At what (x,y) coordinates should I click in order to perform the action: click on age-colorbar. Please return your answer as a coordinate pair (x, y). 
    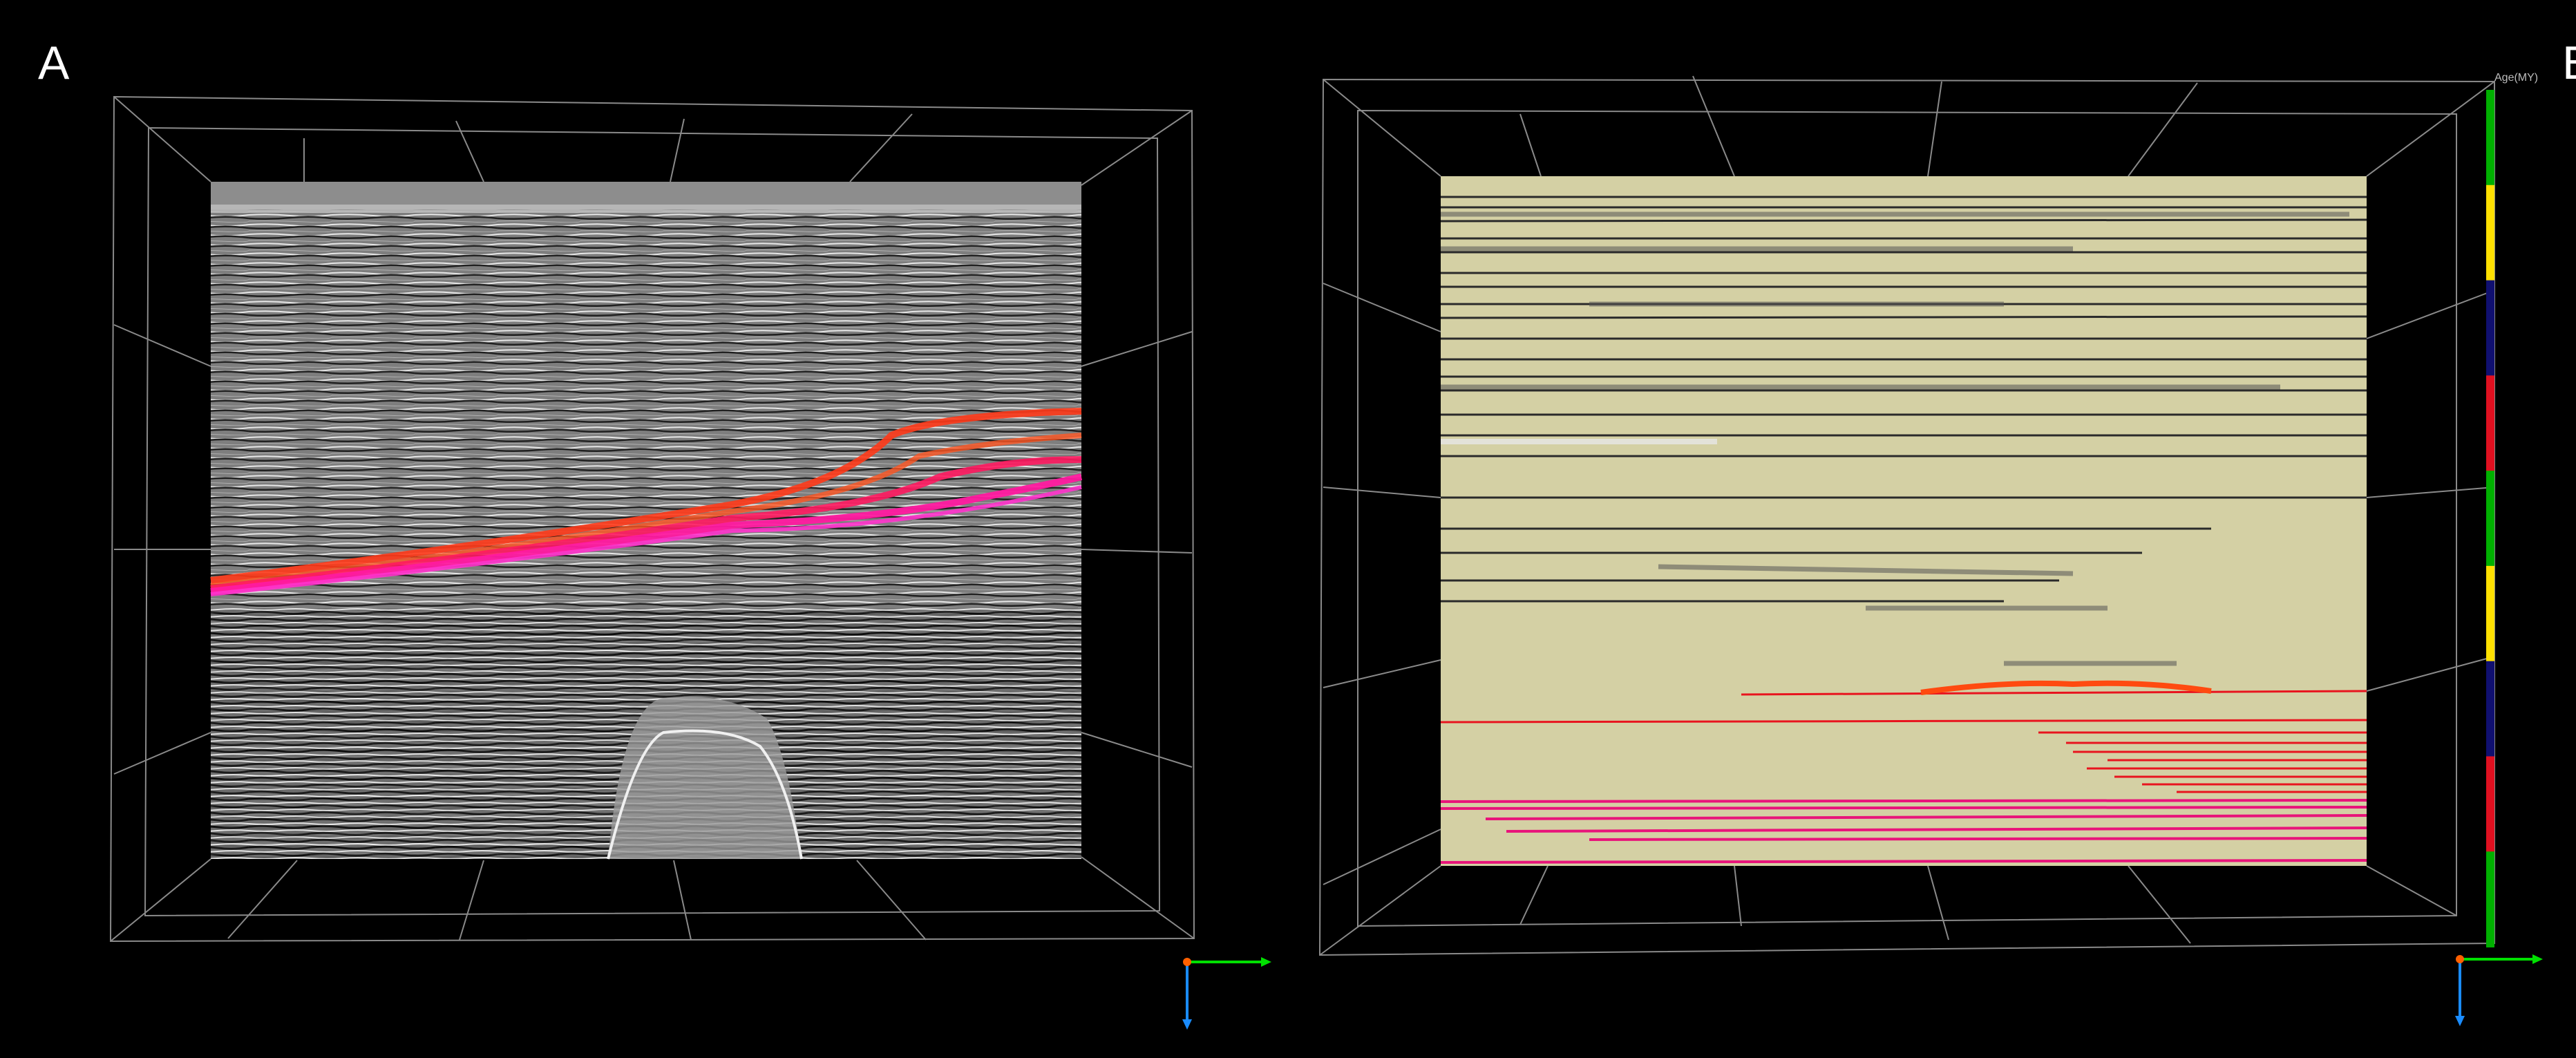
    Looking at the image, I should click on (2490, 518).